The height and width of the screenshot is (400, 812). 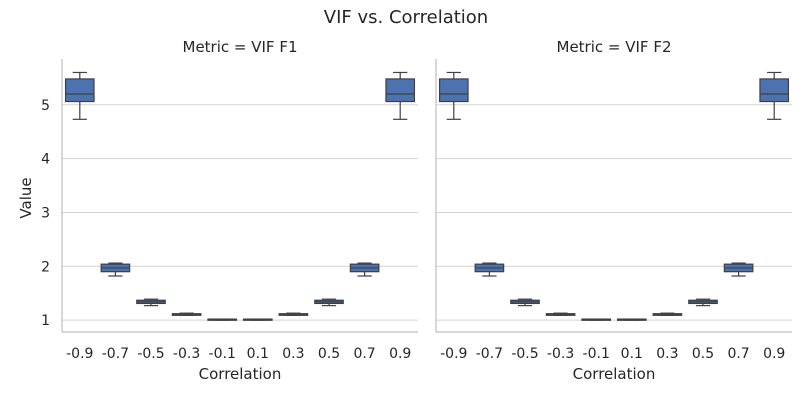 I want to click on y-tick-label: 3, so click(x=45, y=213).